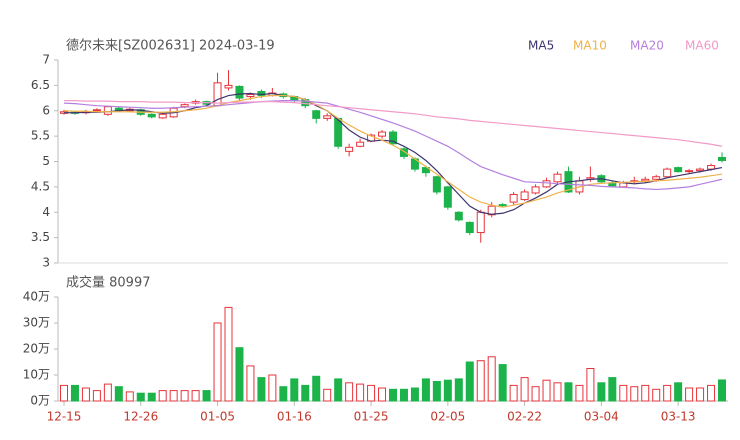 This screenshot has width=740, height=440. I want to click on y-tick-label: 3, so click(46, 263).